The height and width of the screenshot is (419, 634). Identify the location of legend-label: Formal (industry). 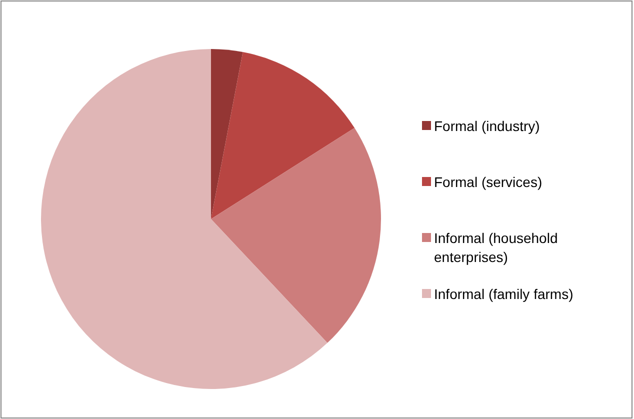
(487, 126).